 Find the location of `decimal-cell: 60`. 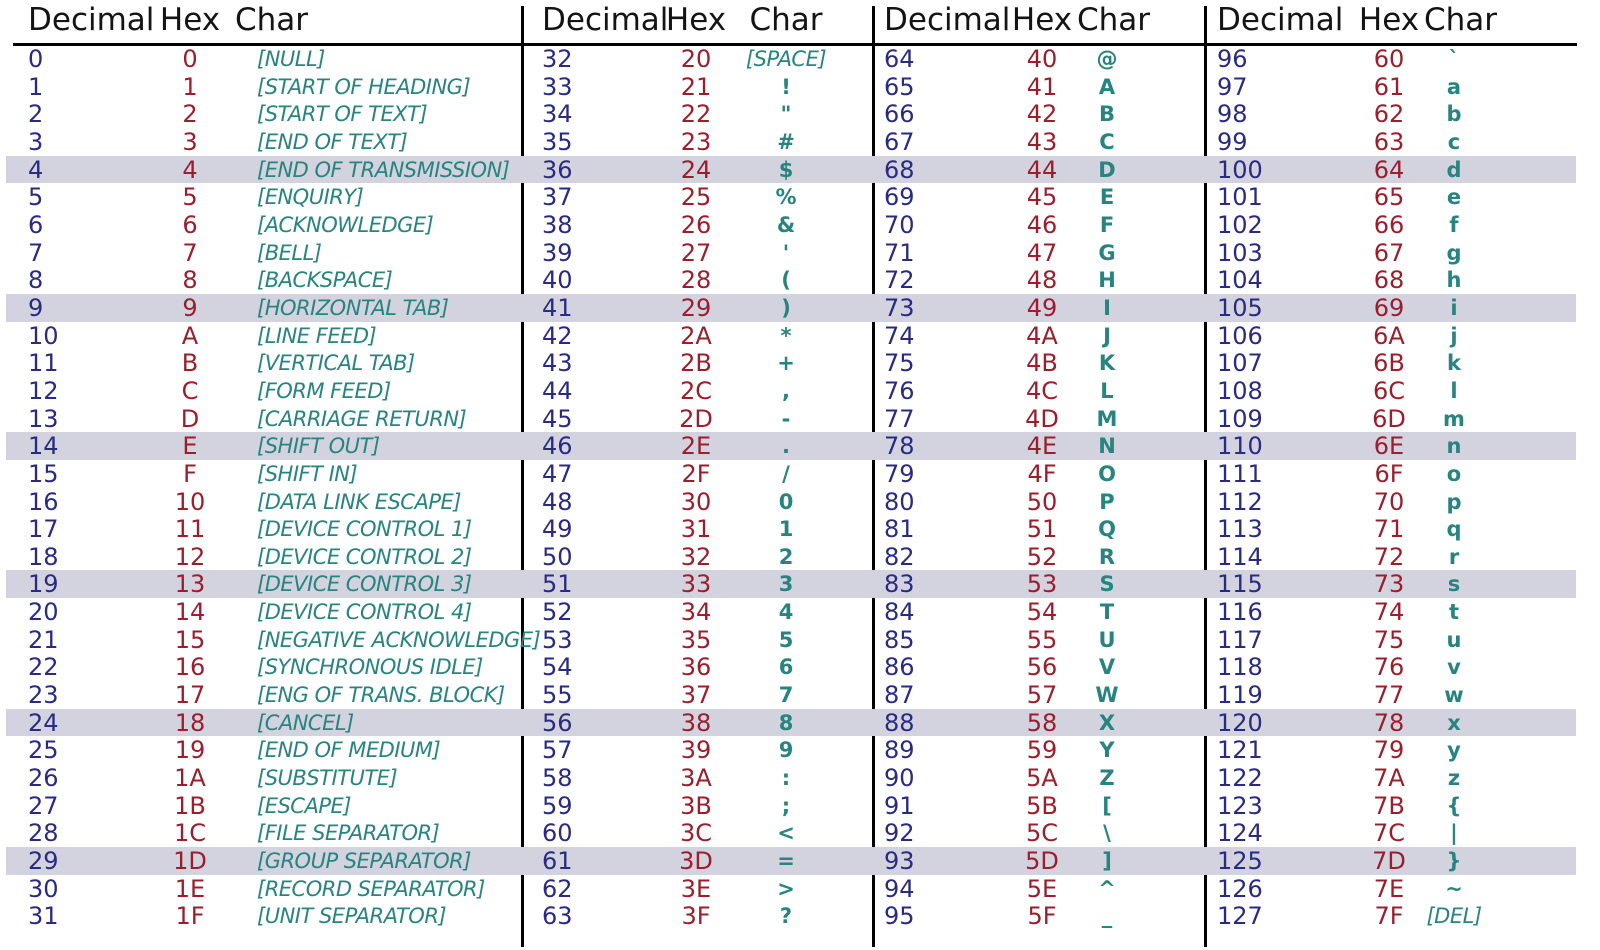

decimal-cell: 60 is located at coordinates (557, 833).